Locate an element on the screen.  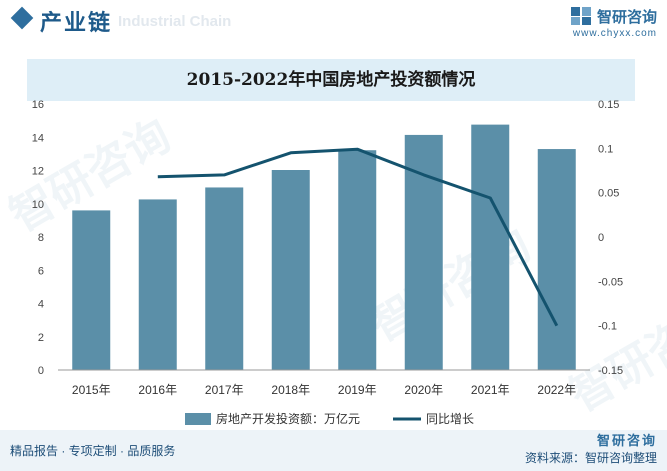
y-left-tick-label: 8 is located at coordinates (41, 238).